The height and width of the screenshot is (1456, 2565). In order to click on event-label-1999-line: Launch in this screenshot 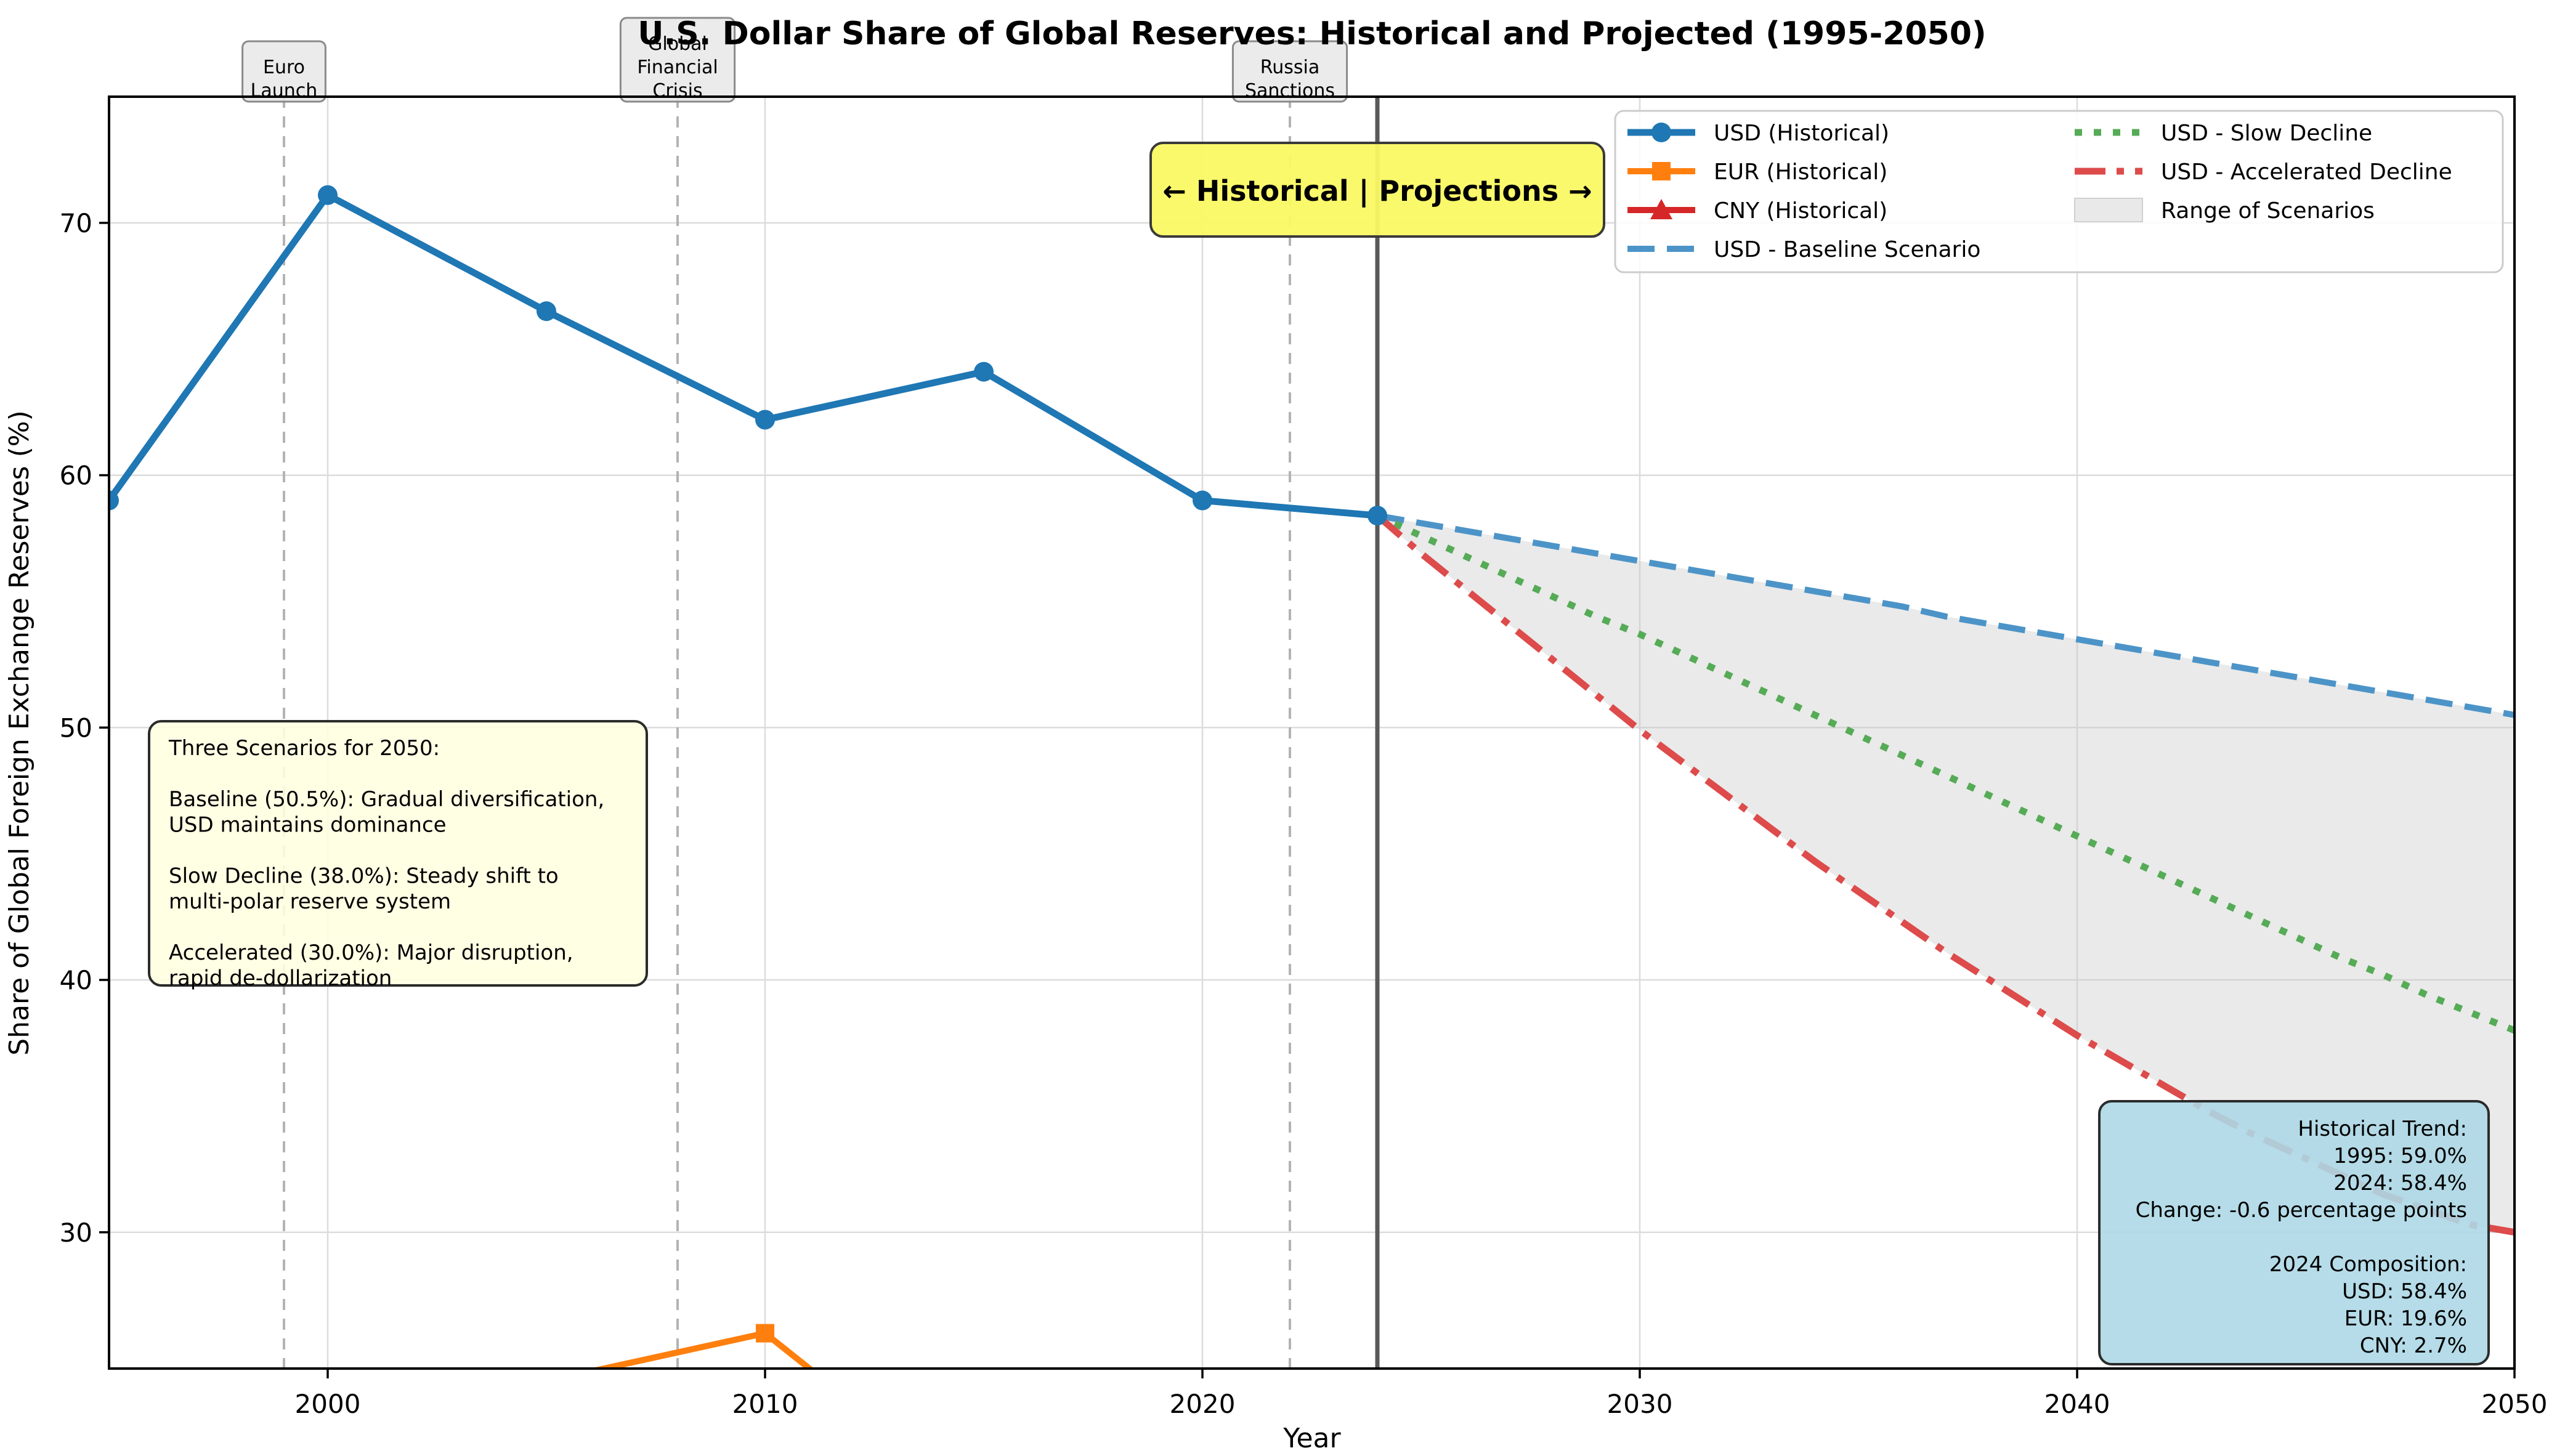, I will do `click(284, 91)`.